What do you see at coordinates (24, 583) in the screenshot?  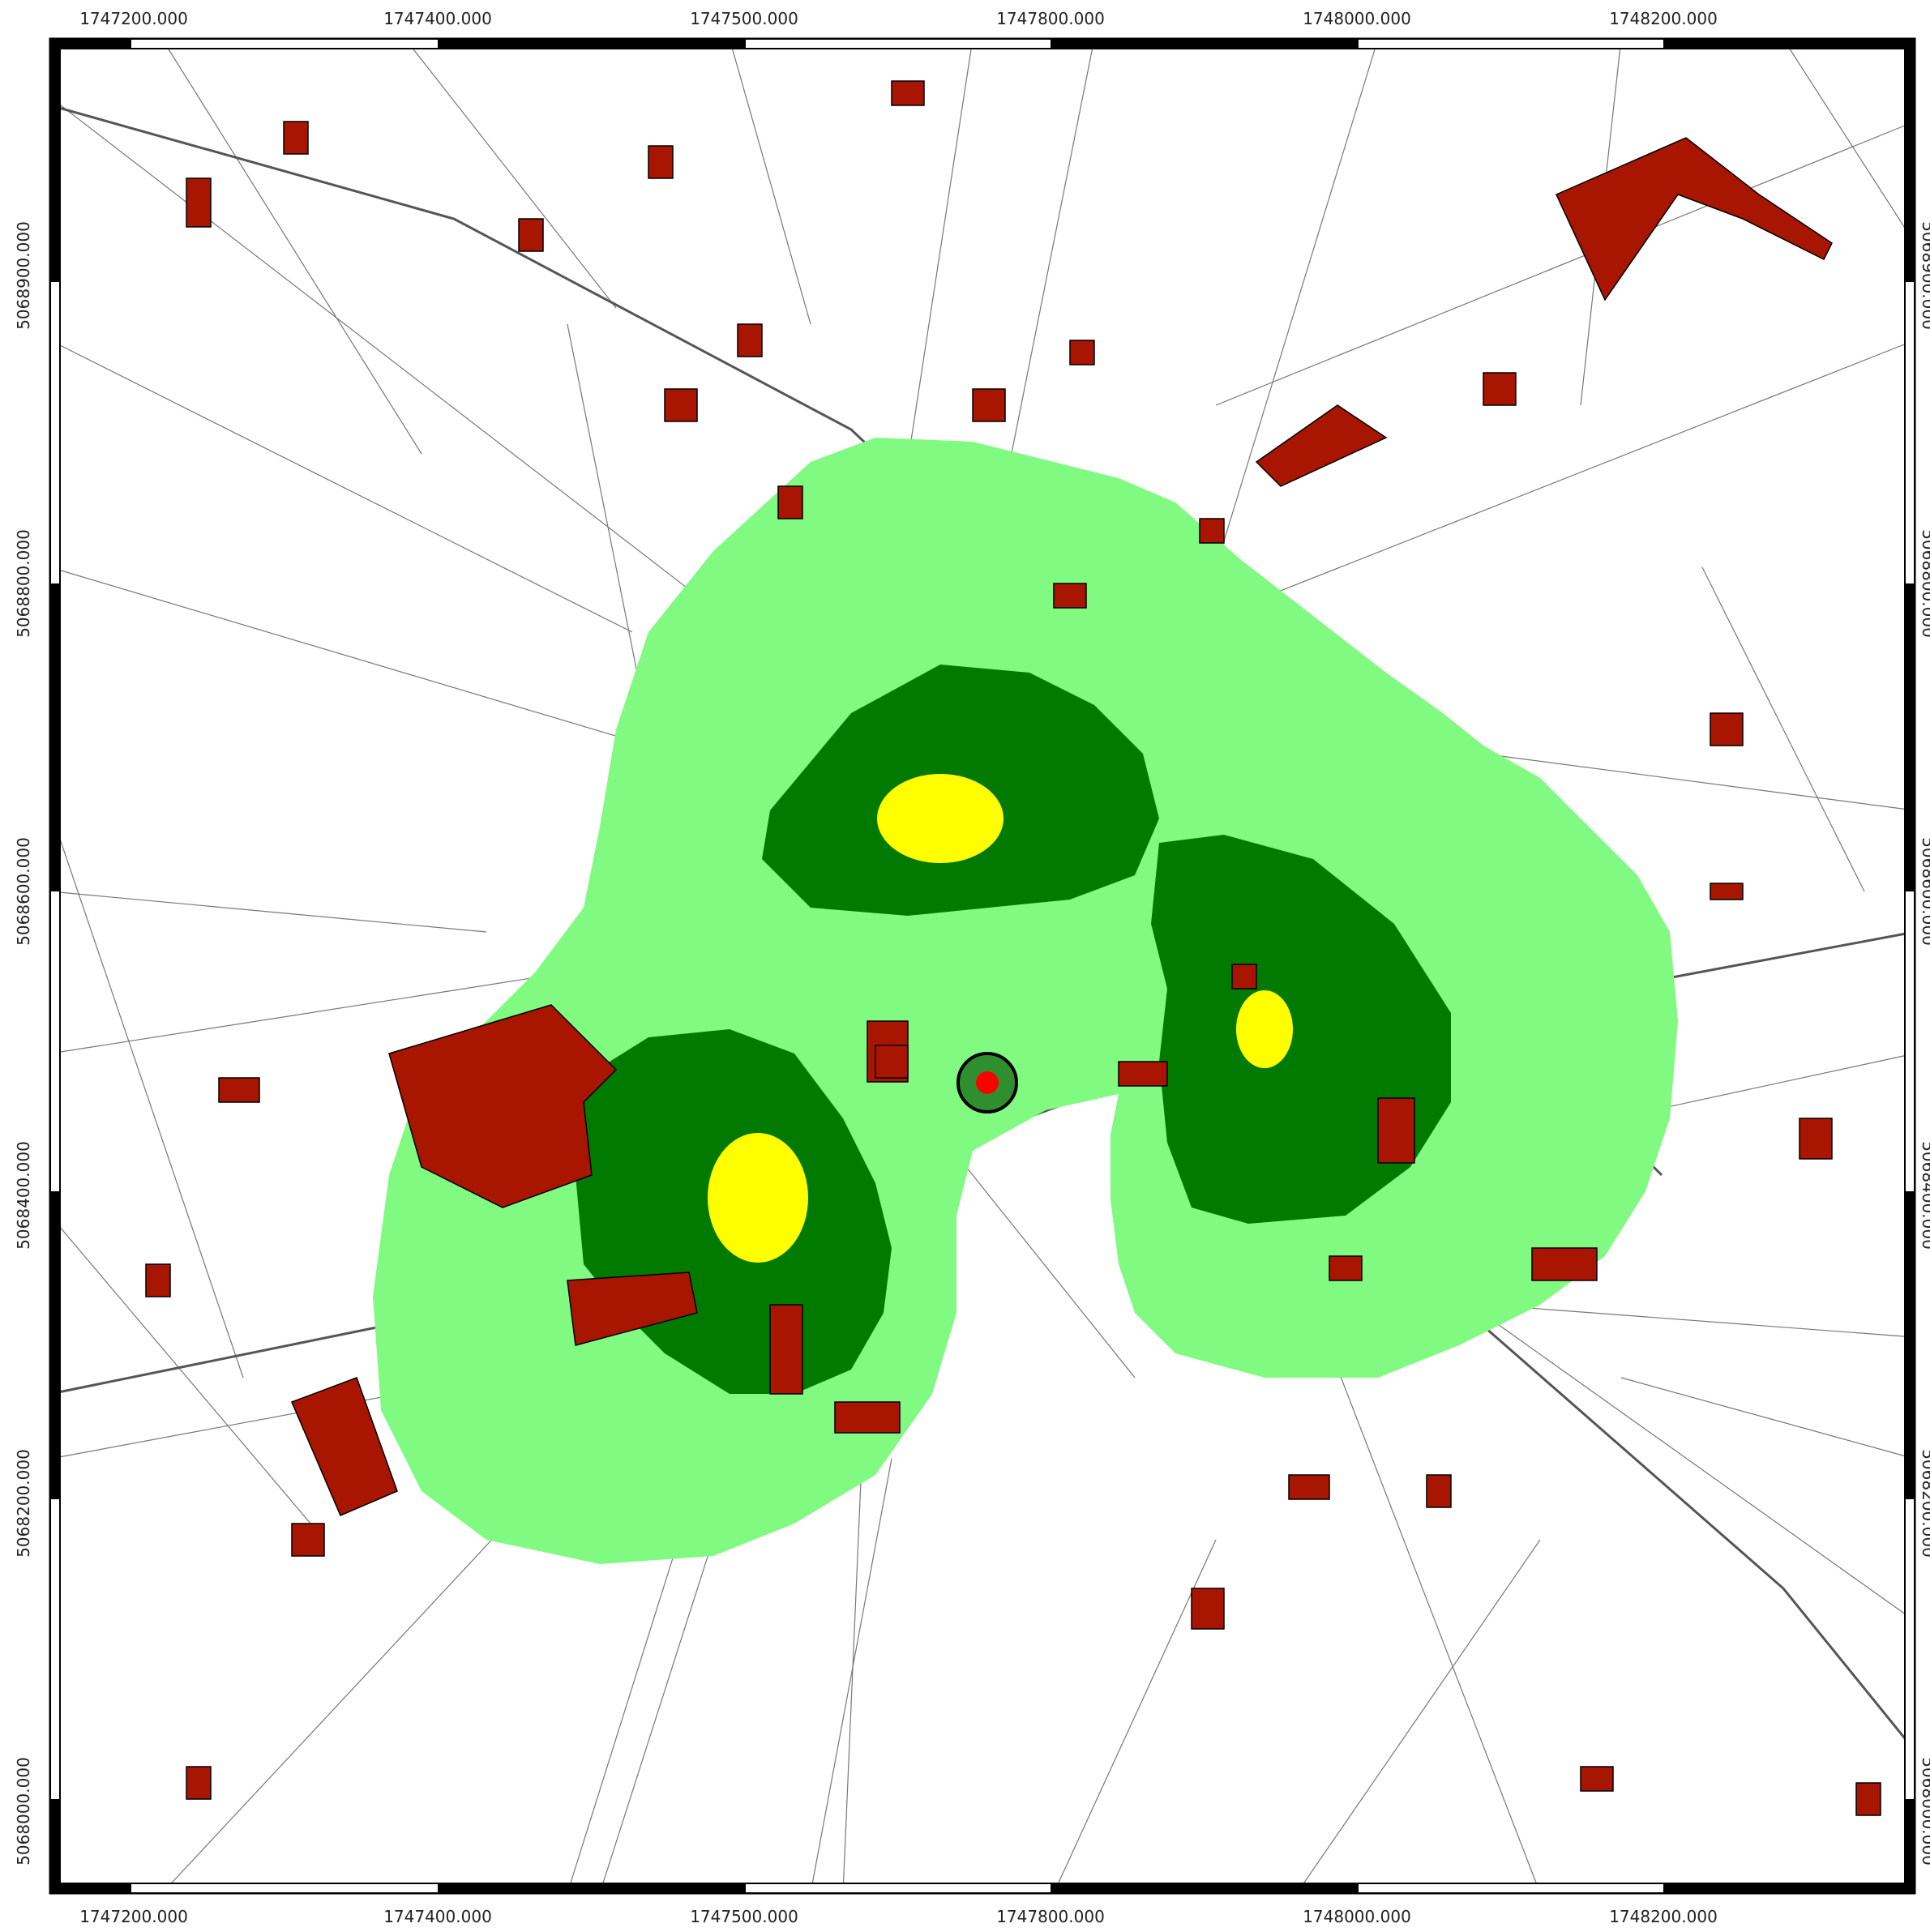 I see `y-label-left: 5068800.000` at bounding box center [24, 583].